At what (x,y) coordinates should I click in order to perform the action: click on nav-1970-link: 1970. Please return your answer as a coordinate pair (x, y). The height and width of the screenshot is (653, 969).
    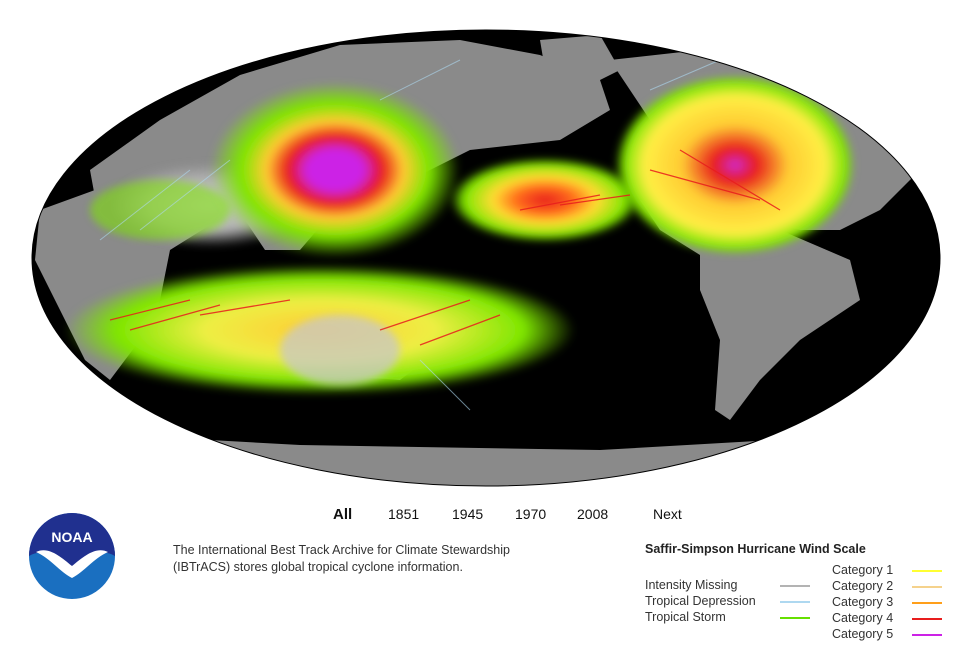
    Looking at the image, I should click on (531, 514).